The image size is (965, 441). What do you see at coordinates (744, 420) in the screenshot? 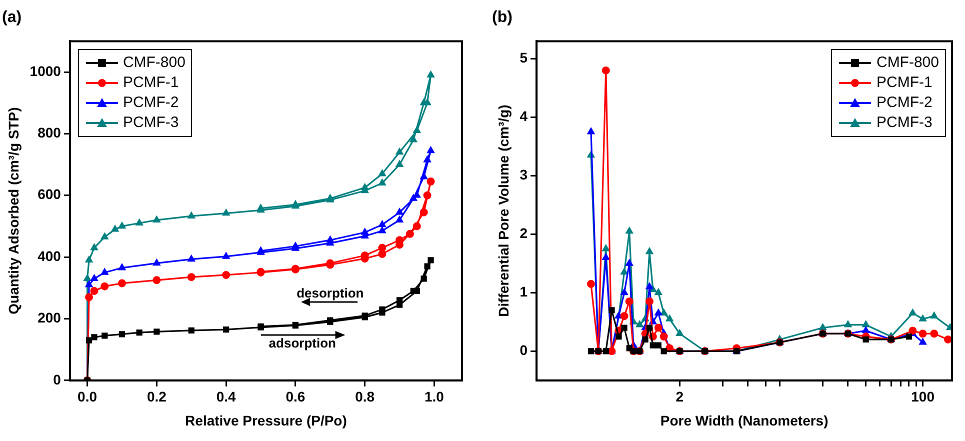
I see `x-axis-title: Pore Width (Nanometers)` at bounding box center [744, 420].